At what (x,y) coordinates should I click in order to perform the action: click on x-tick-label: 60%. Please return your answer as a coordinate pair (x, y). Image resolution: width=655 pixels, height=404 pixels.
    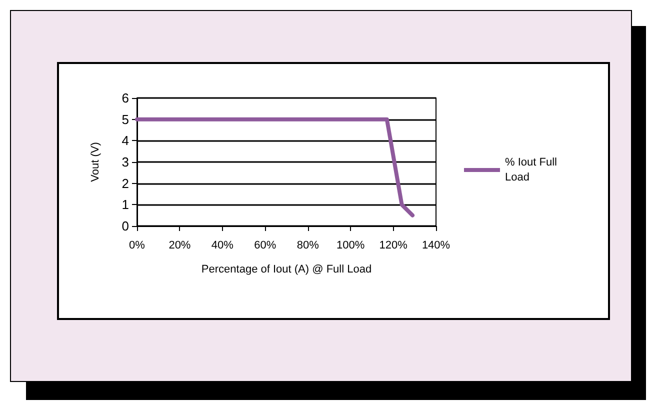
    Looking at the image, I should click on (265, 246).